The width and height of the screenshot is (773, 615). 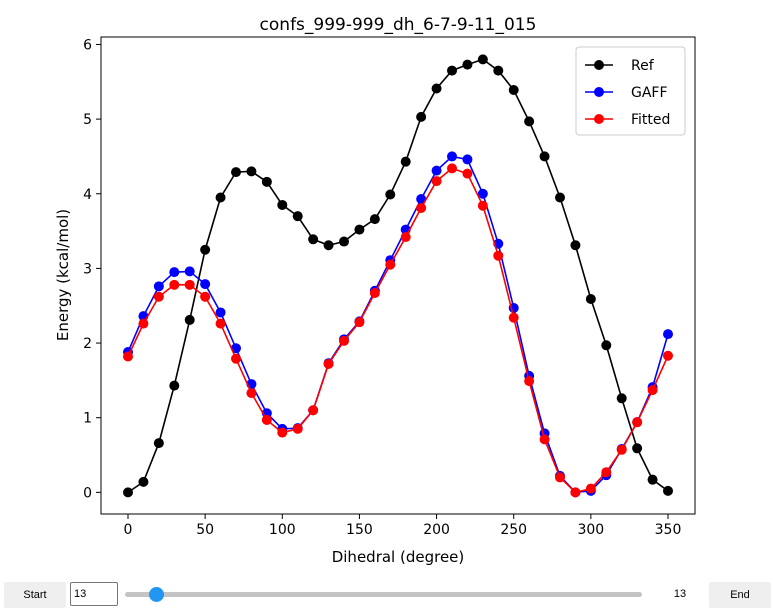 I want to click on frame-slider-thumb, so click(x=156, y=594).